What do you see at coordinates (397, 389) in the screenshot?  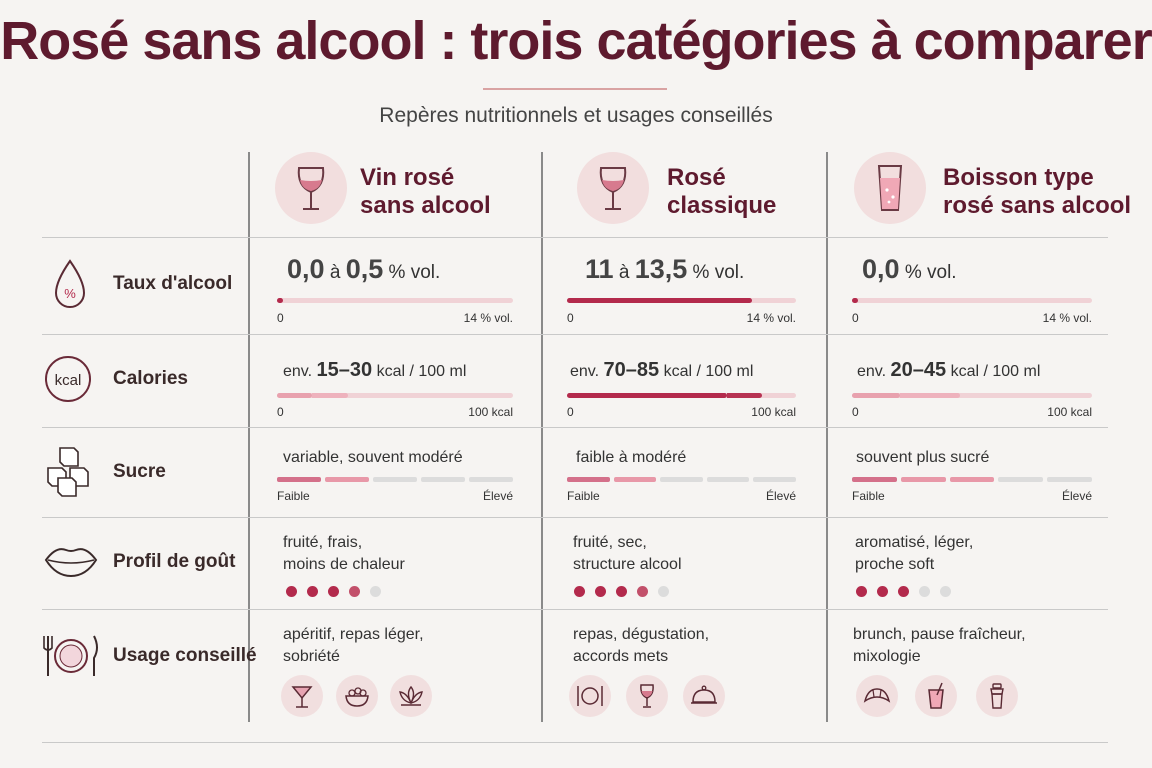 I see `cell-calories-col1: env. 15–30 kcal / 100 ml 0 100 kcal` at bounding box center [397, 389].